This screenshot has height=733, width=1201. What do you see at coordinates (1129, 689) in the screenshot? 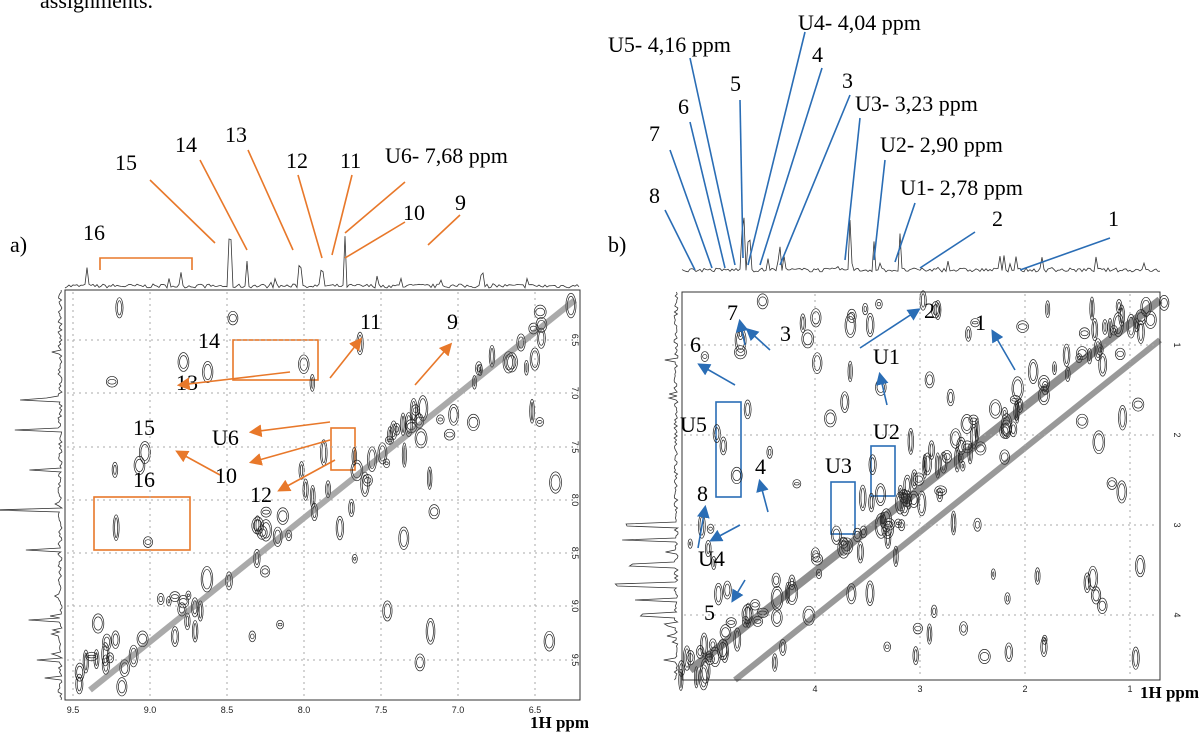
I see `x-tick-label: 1` at bounding box center [1129, 689].